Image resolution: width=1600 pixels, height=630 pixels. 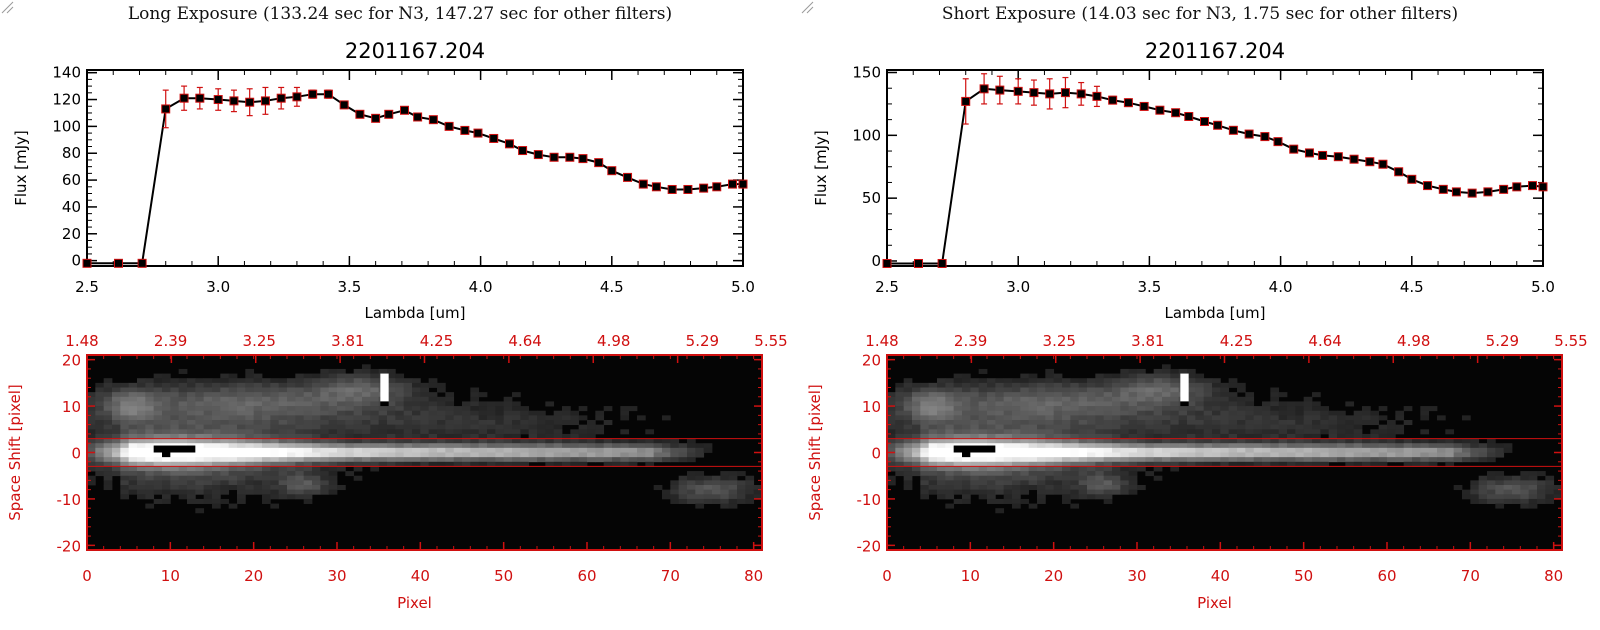 What do you see at coordinates (1502, 341) in the screenshot?
I see `wavelength-tick-label: 5.29` at bounding box center [1502, 341].